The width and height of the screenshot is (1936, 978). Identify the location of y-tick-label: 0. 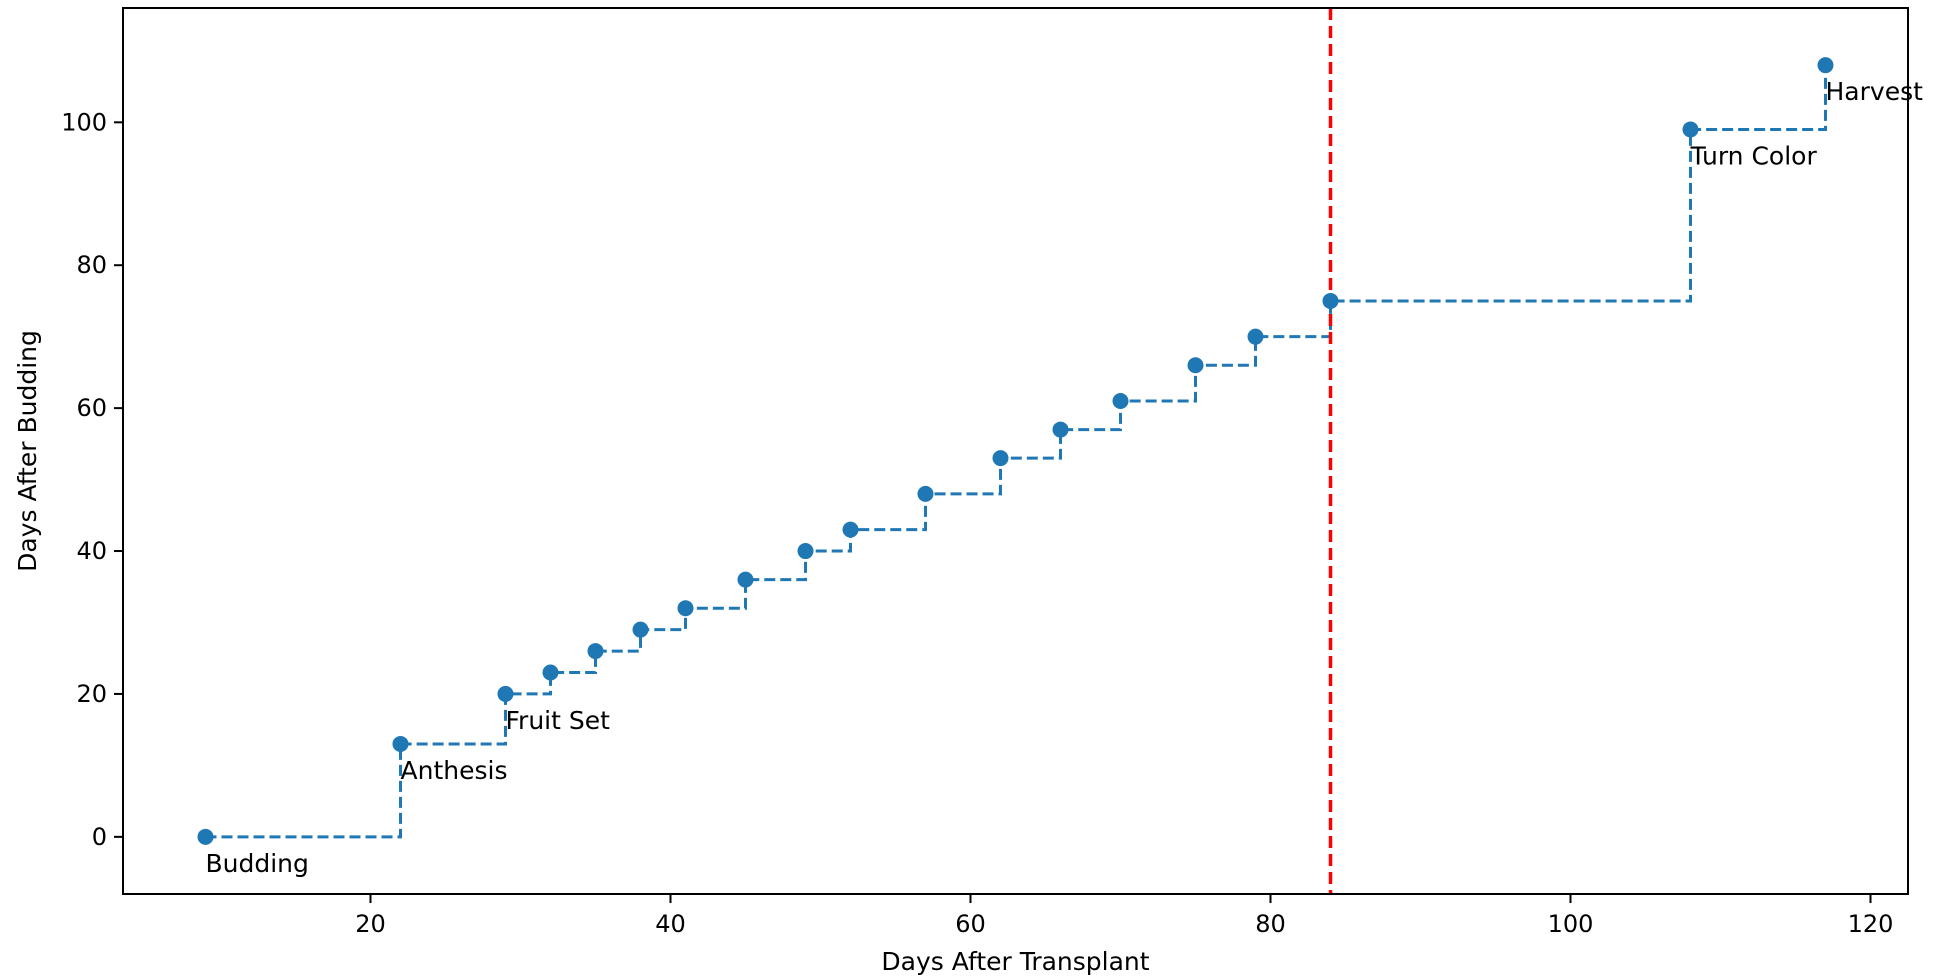
(99, 837).